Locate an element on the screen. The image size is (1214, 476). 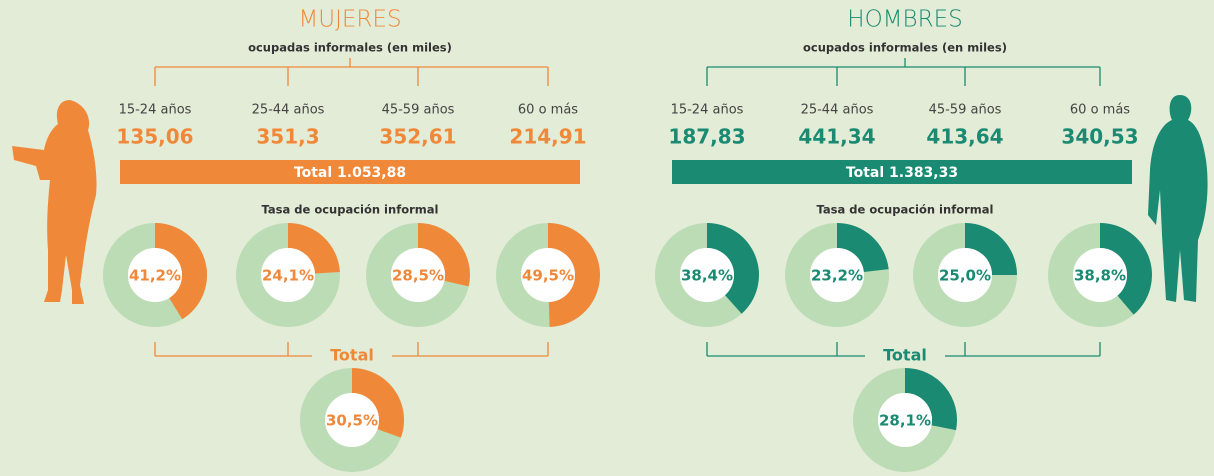
count: 340,53 is located at coordinates (1099, 137).